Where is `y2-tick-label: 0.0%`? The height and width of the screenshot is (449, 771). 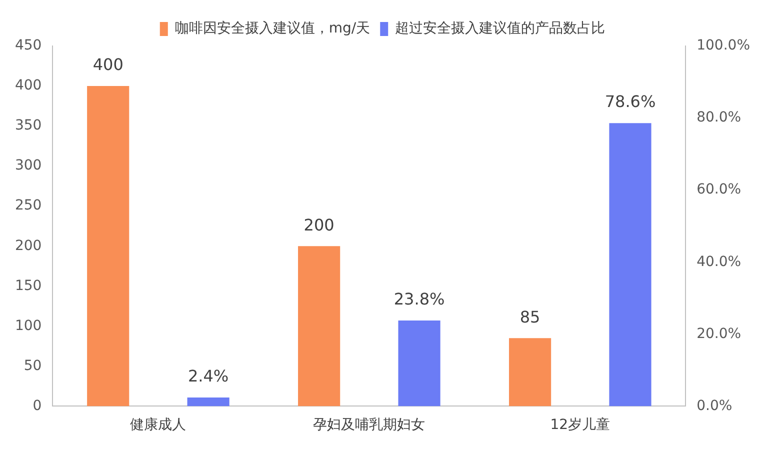 y2-tick-label: 0.0% is located at coordinates (714, 406).